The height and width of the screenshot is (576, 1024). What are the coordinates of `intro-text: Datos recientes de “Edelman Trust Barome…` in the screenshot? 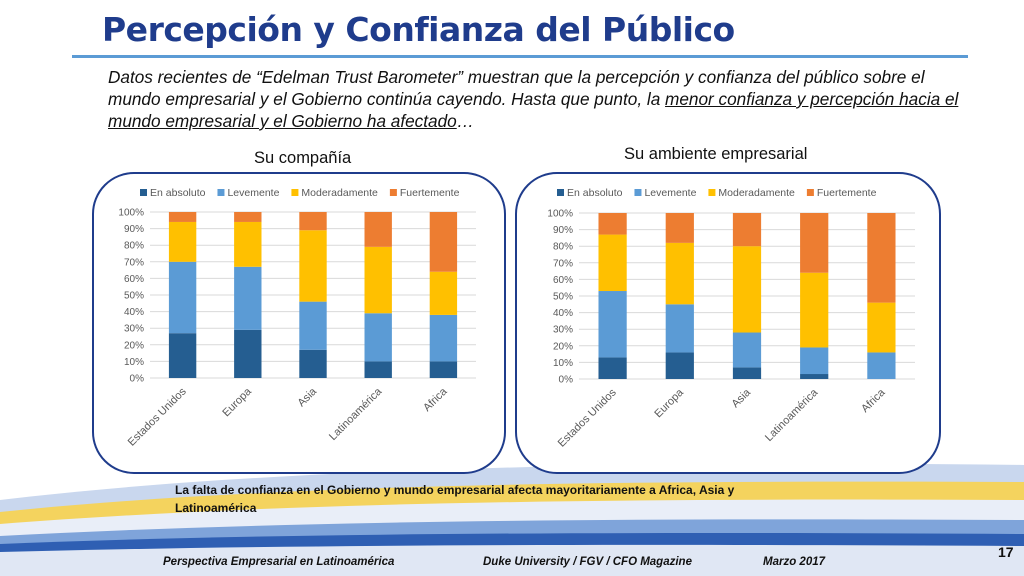 It's located at (516, 88).